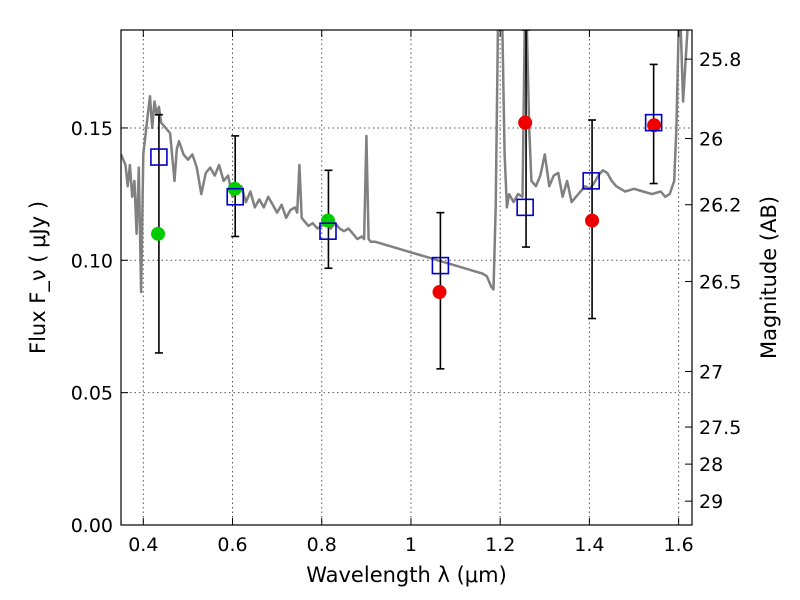 The width and height of the screenshot is (800, 600). What do you see at coordinates (38, 277) in the screenshot?
I see `y-axis-label: Flux F_ν ( μJy )` at bounding box center [38, 277].